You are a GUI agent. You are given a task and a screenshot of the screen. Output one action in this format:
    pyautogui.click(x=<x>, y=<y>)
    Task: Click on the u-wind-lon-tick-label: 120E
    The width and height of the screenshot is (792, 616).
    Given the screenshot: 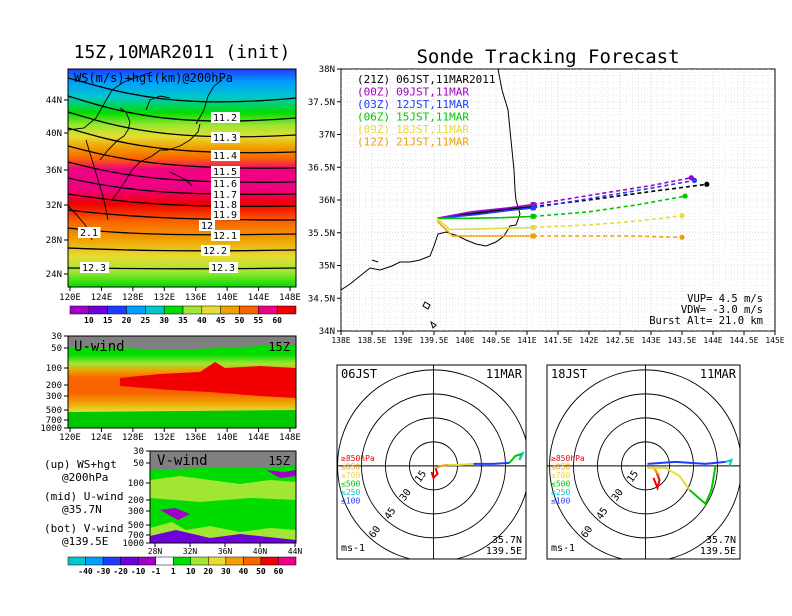 What is the action you would take?
    pyautogui.click(x=70, y=438)
    